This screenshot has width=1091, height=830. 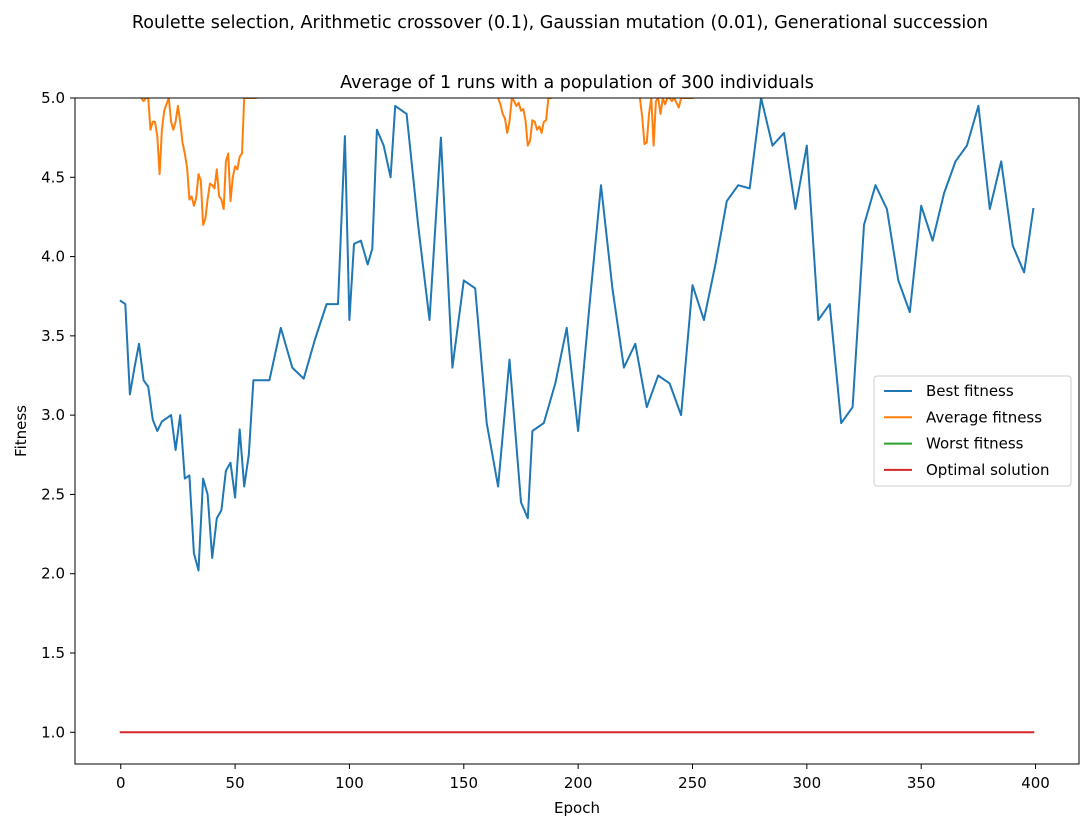 What do you see at coordinates (121, 783) in the screenshot?
I see `x-tick-label: 0` at bounding box center [121, 783].